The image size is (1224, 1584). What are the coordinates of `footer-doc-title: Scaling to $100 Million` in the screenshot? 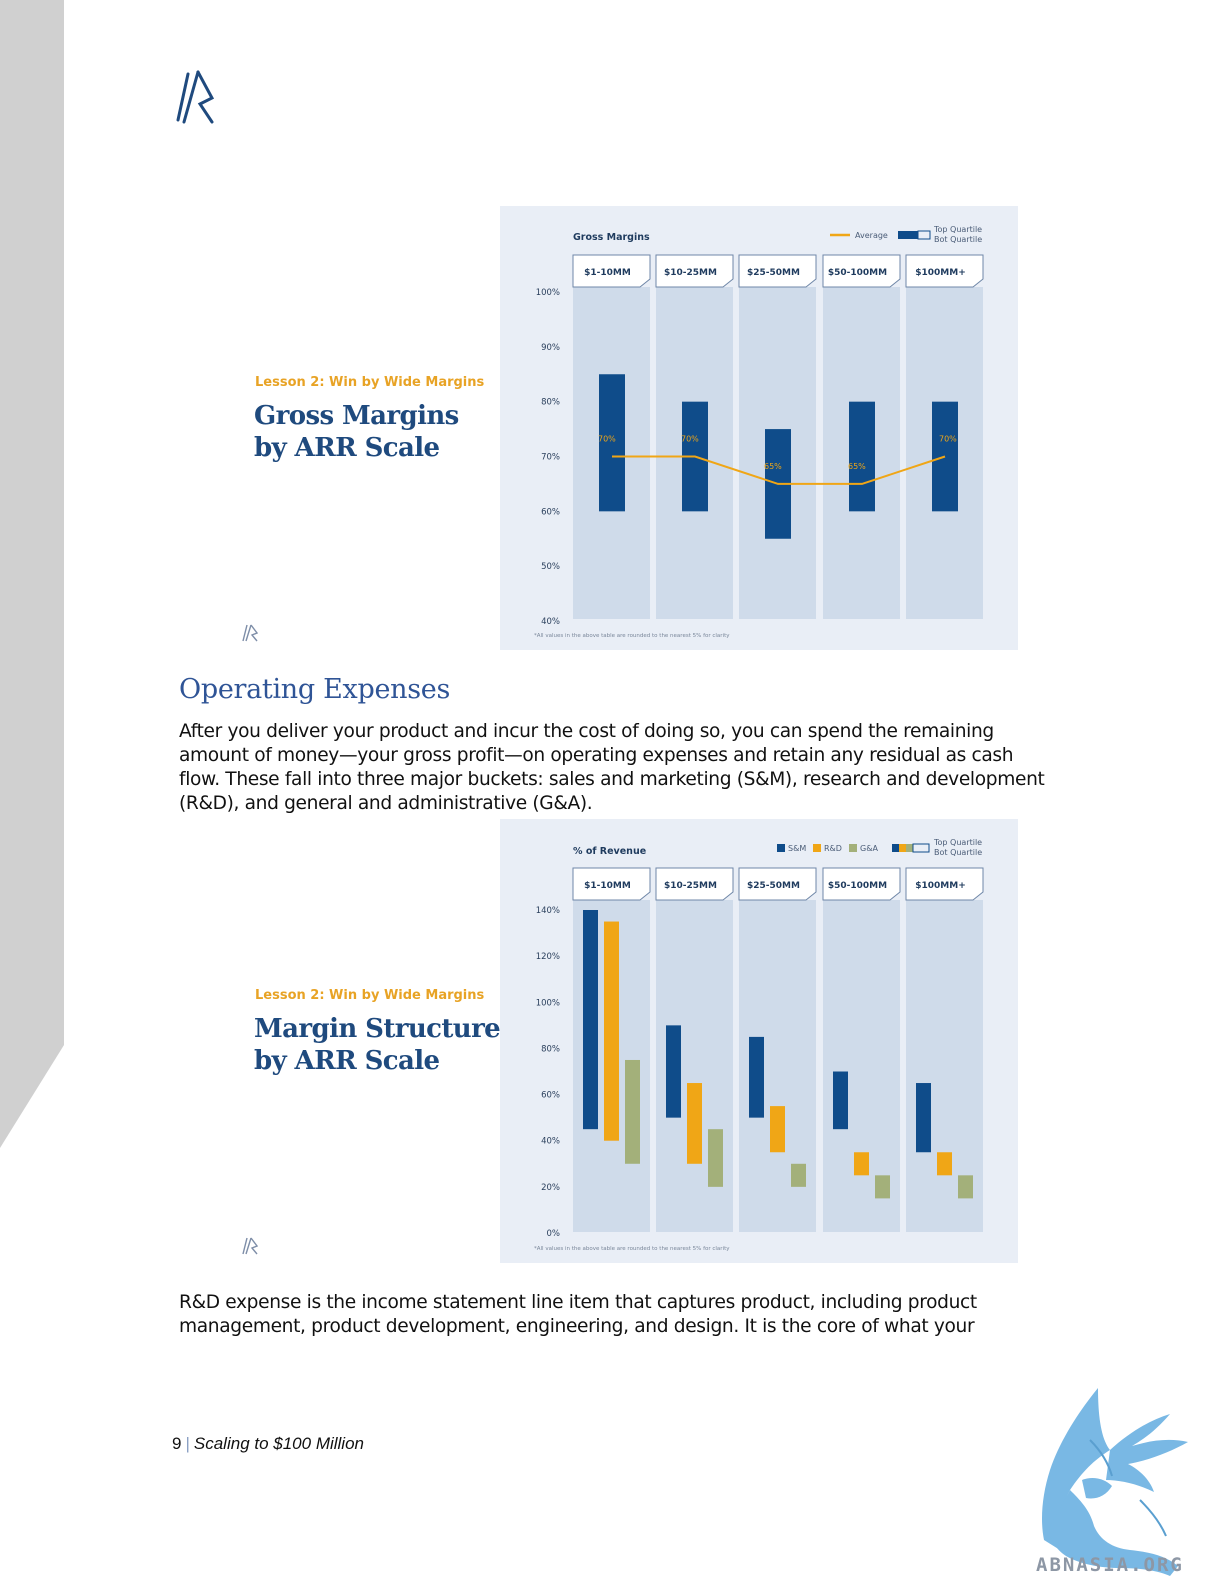 It's located at (278, 1443).